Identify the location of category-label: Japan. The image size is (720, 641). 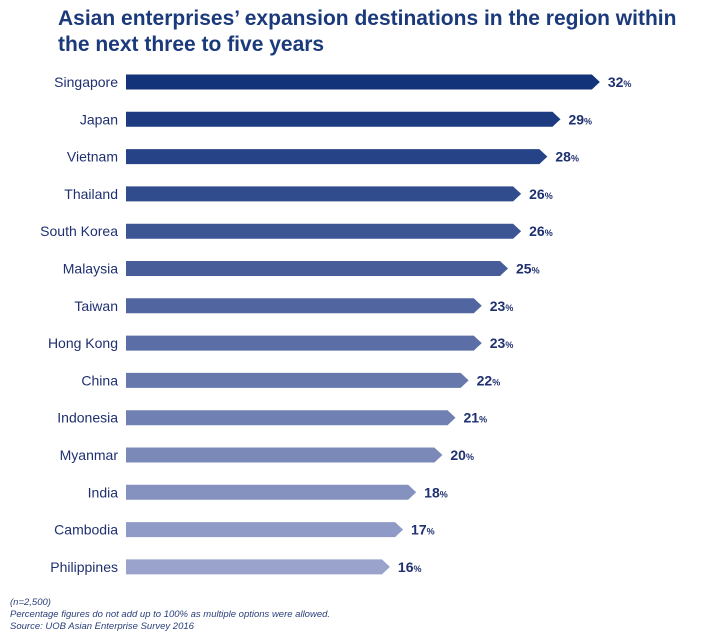
(99, 119).